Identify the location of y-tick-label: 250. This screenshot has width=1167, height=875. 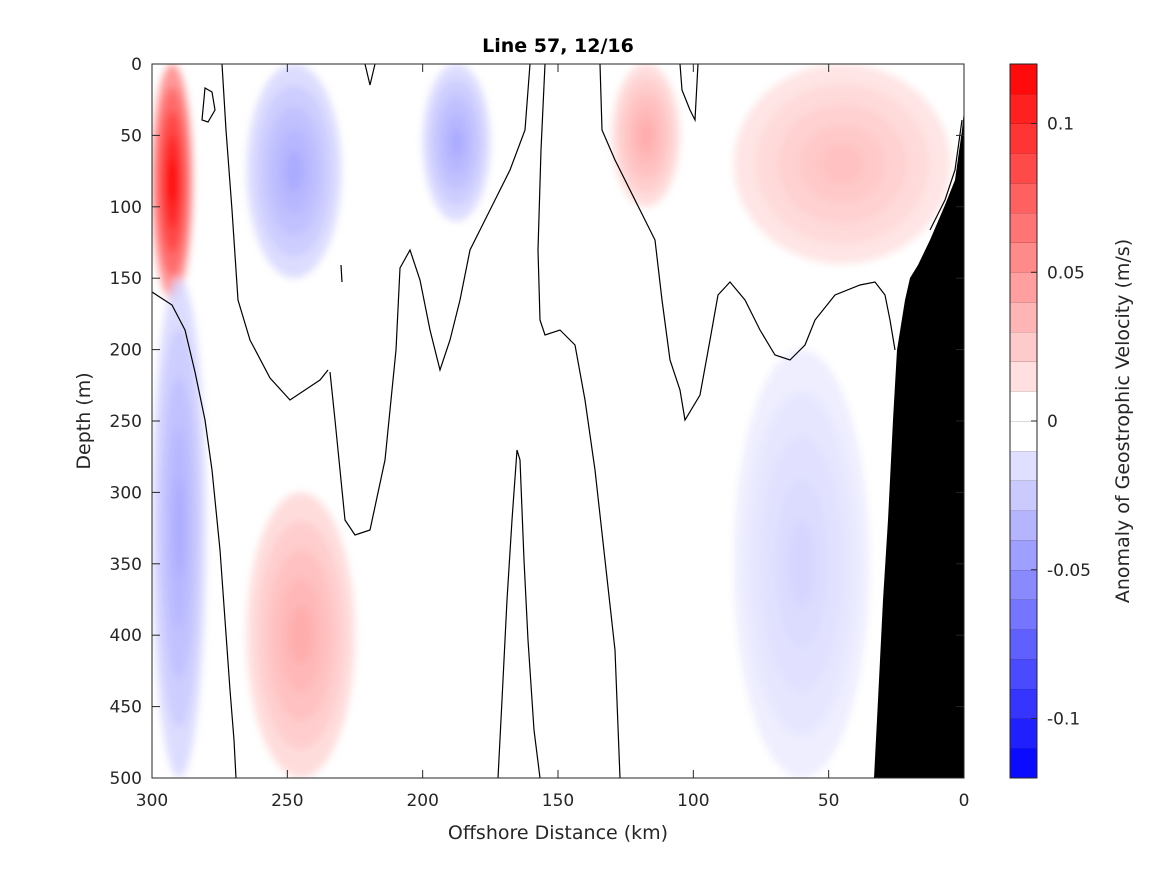
(126, 422).